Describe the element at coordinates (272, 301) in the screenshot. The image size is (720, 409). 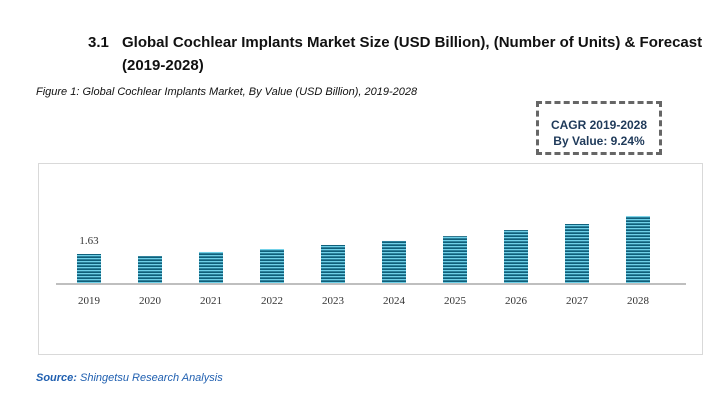
I see `x-tick-label: 2022` at that location.